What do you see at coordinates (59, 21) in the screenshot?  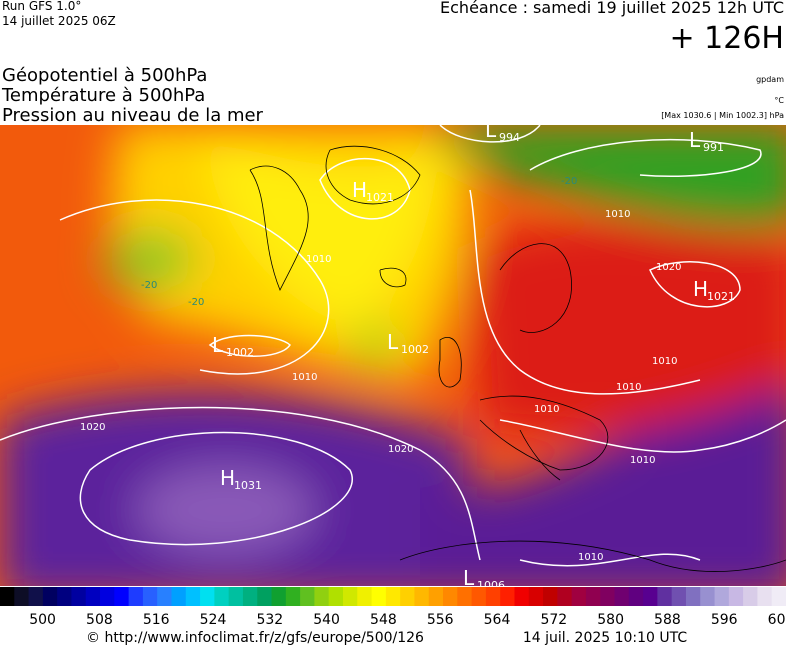 I see `run-date: 14 juillet 2025 06Z` at bounding box center [59, 21].